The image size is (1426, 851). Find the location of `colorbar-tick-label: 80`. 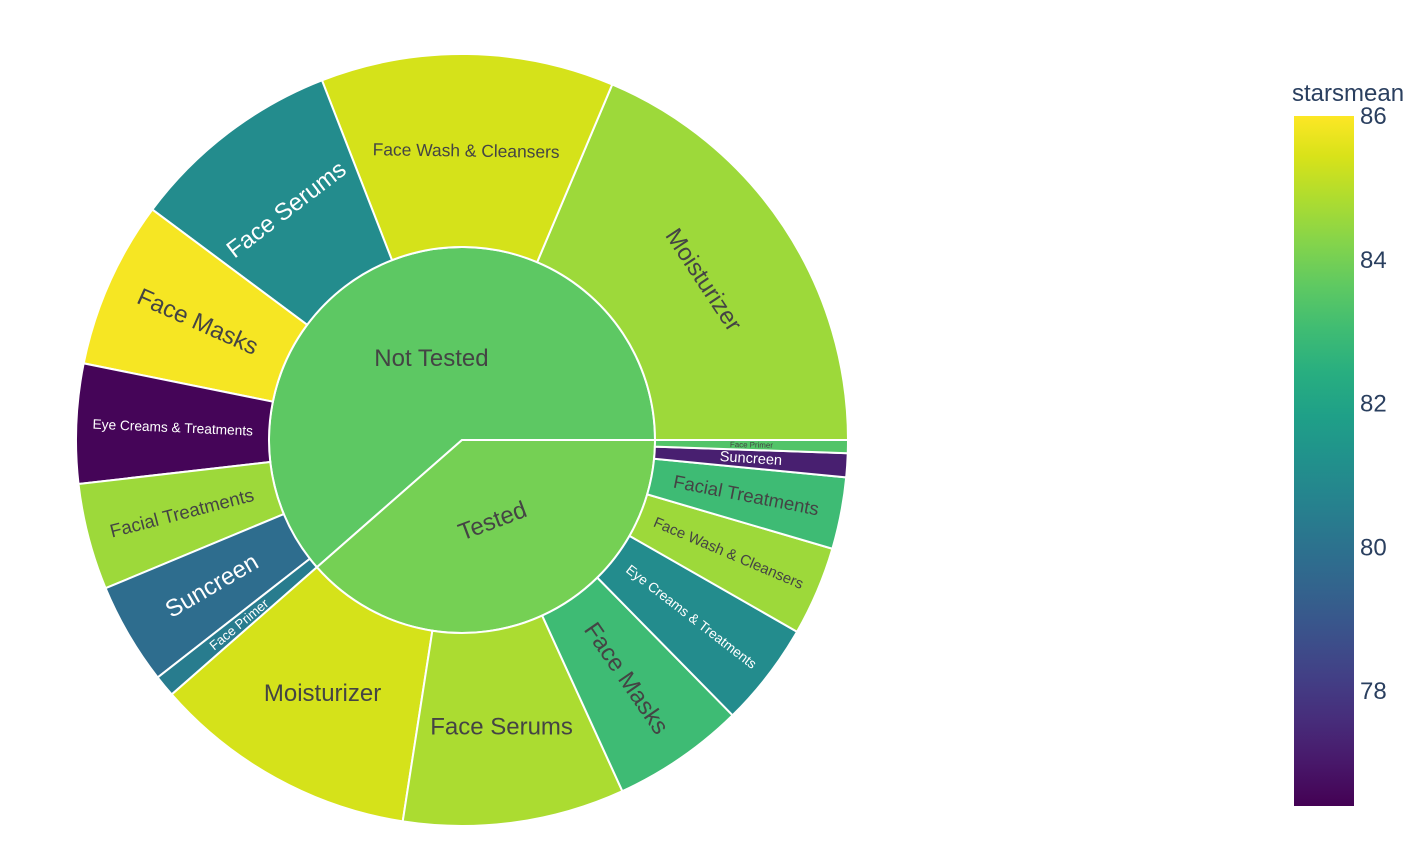

colorbar-tick-label: 80 is located at coordinates (1373, 547).